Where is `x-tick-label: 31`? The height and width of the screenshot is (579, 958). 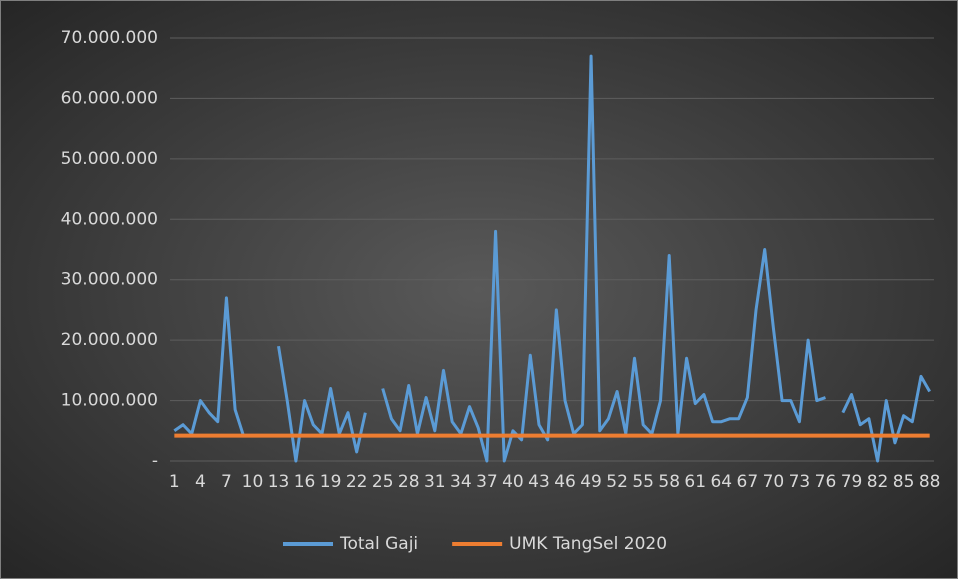 x-tick-label: 31 is located at coordinates (435, 482).